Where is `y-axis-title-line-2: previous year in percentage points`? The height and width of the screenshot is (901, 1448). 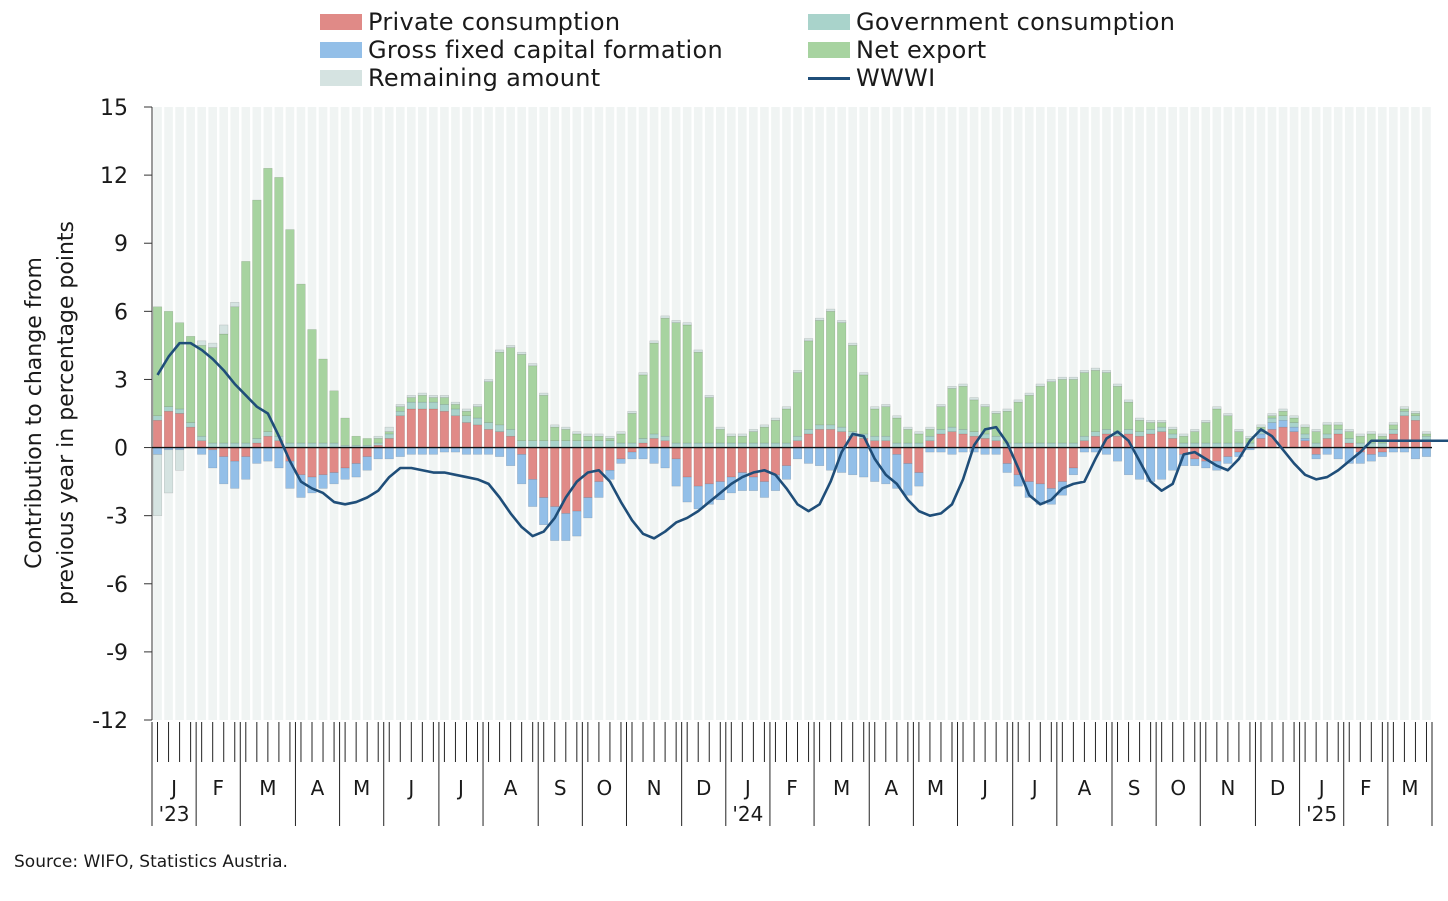 y-axis-title-line-2: previous year in percentage points is located at coordinates (66, 413).